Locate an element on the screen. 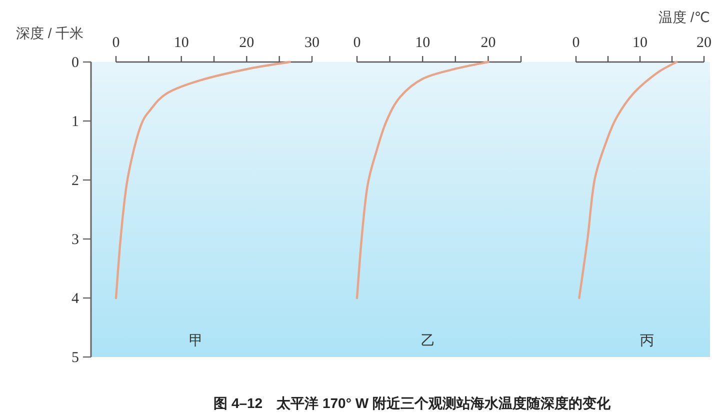 Image resolution: width=724 pixels, height=416 pixels. y-tick-label: 3 is located at coordinates (75, 240).